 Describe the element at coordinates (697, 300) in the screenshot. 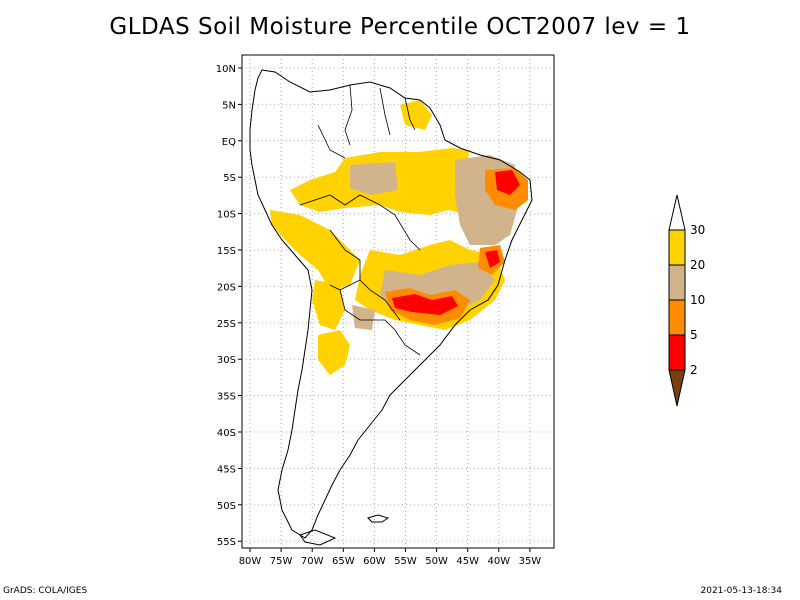

I see `colorbar-label-10: 10` at that location.